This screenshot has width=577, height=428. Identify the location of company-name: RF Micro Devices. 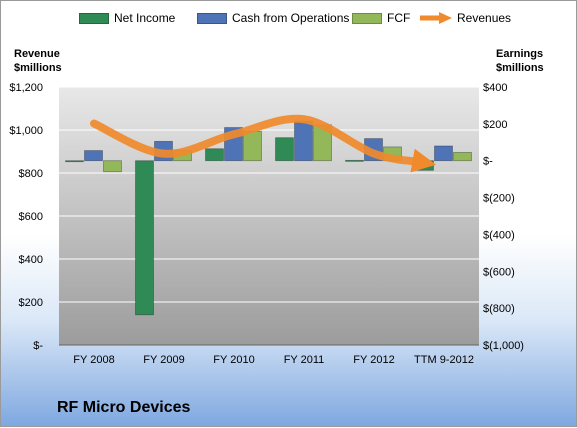
(124, 407).